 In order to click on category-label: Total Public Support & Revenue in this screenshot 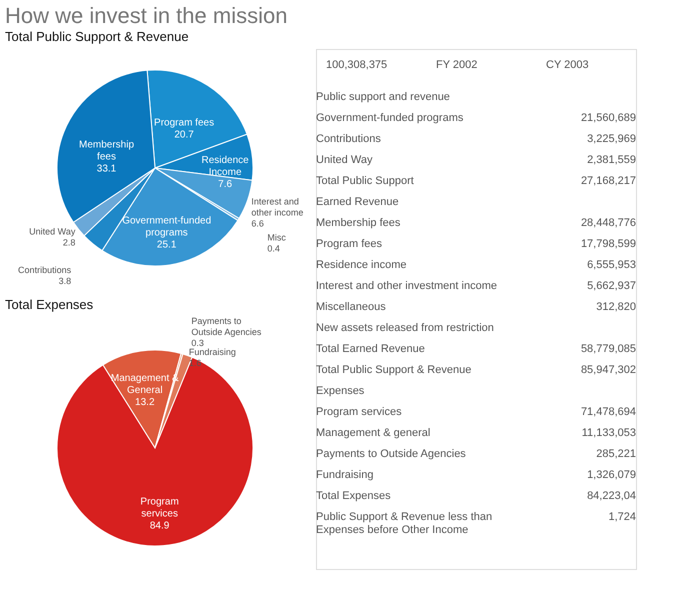, I will do `click(394, 370)`.